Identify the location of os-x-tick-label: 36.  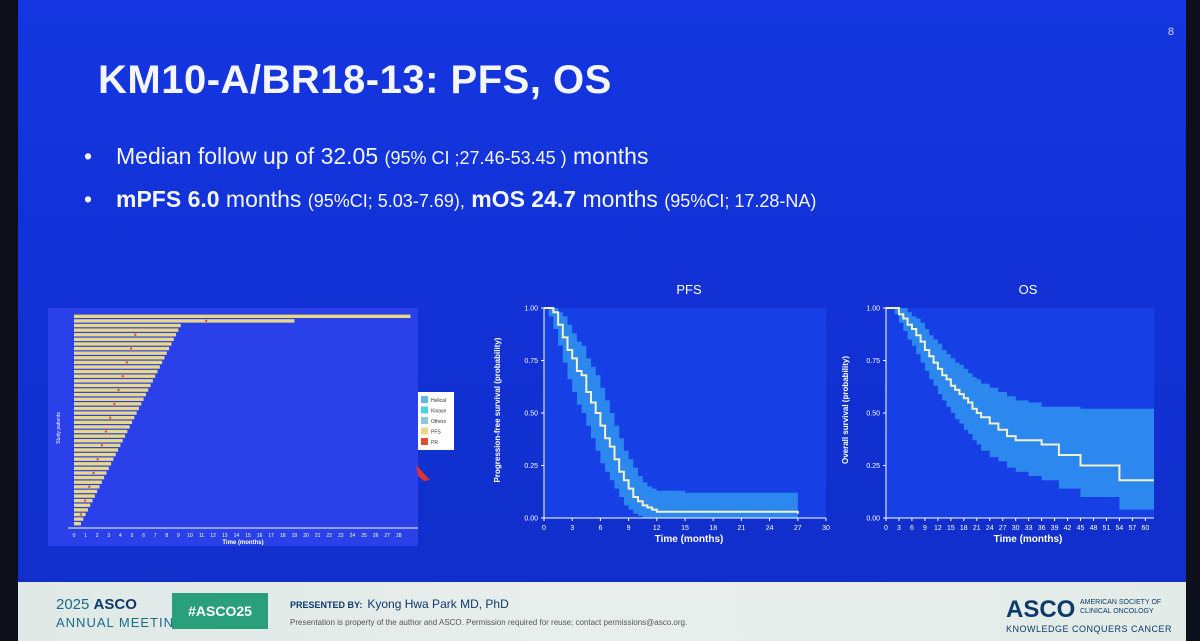
(1042, 528).